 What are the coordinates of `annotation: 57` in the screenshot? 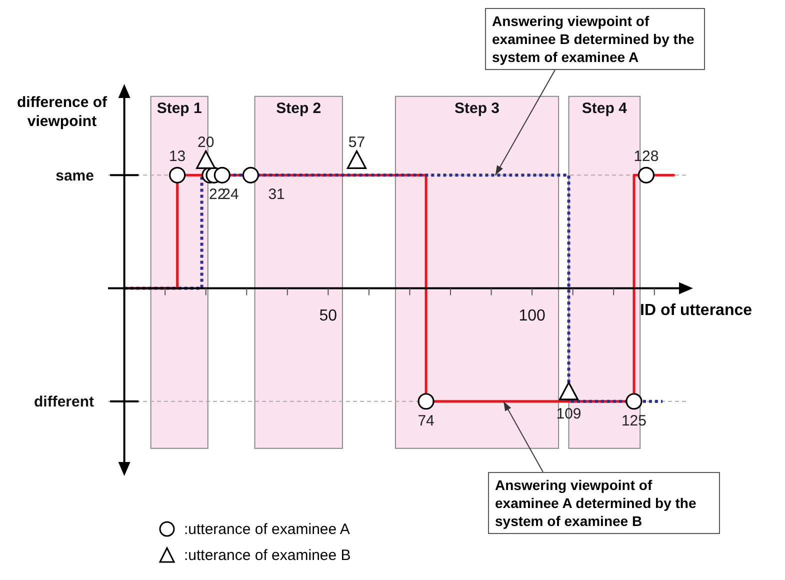 It's located at (357, 143).